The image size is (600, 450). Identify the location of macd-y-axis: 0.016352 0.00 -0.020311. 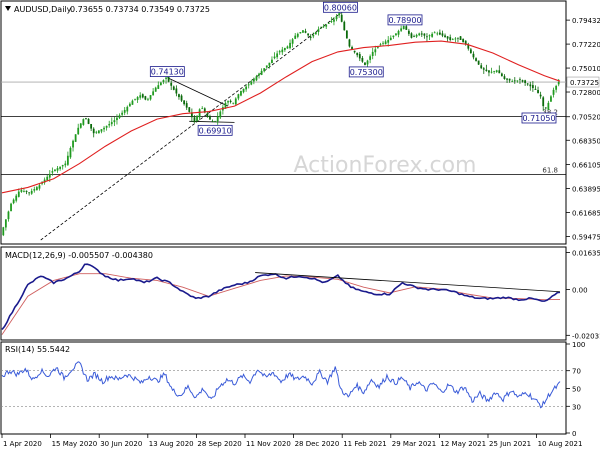
(583, 295).